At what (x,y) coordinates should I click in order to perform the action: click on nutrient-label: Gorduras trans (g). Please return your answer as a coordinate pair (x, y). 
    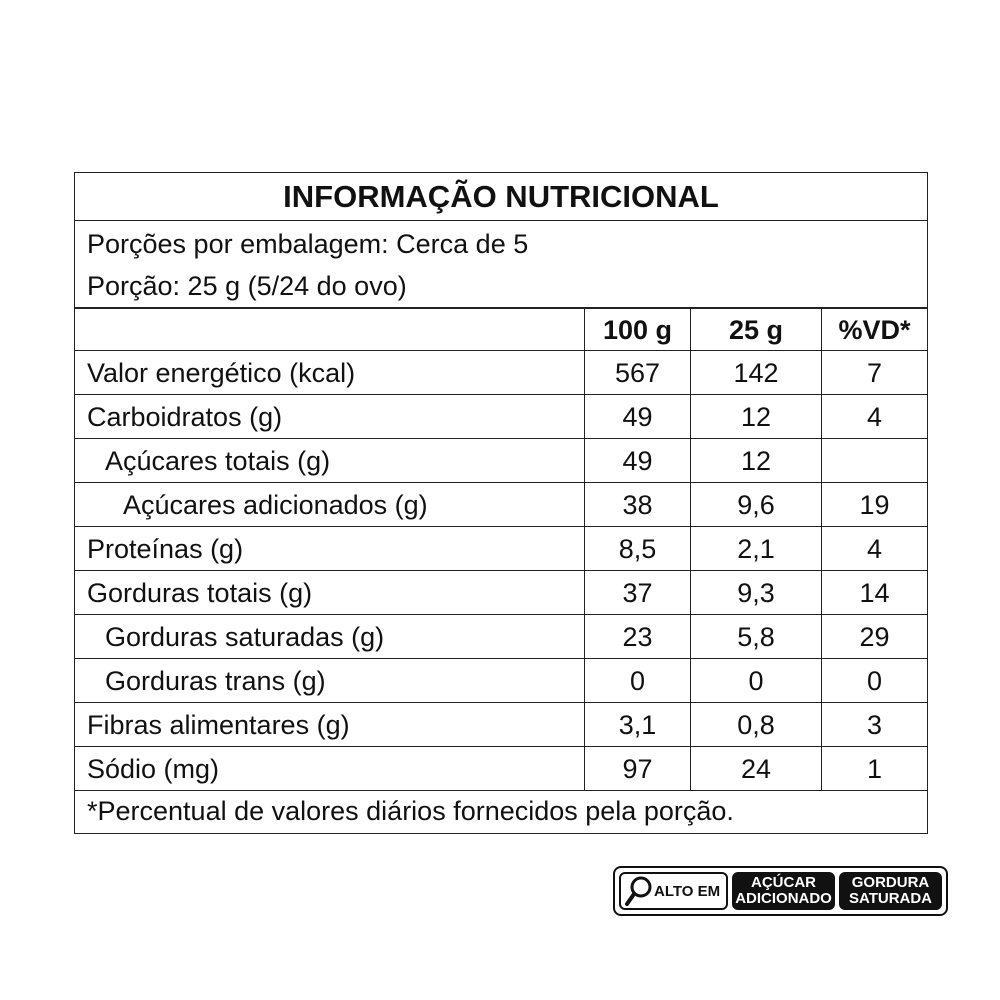
    Looking at the image, I should click on (215, 681).